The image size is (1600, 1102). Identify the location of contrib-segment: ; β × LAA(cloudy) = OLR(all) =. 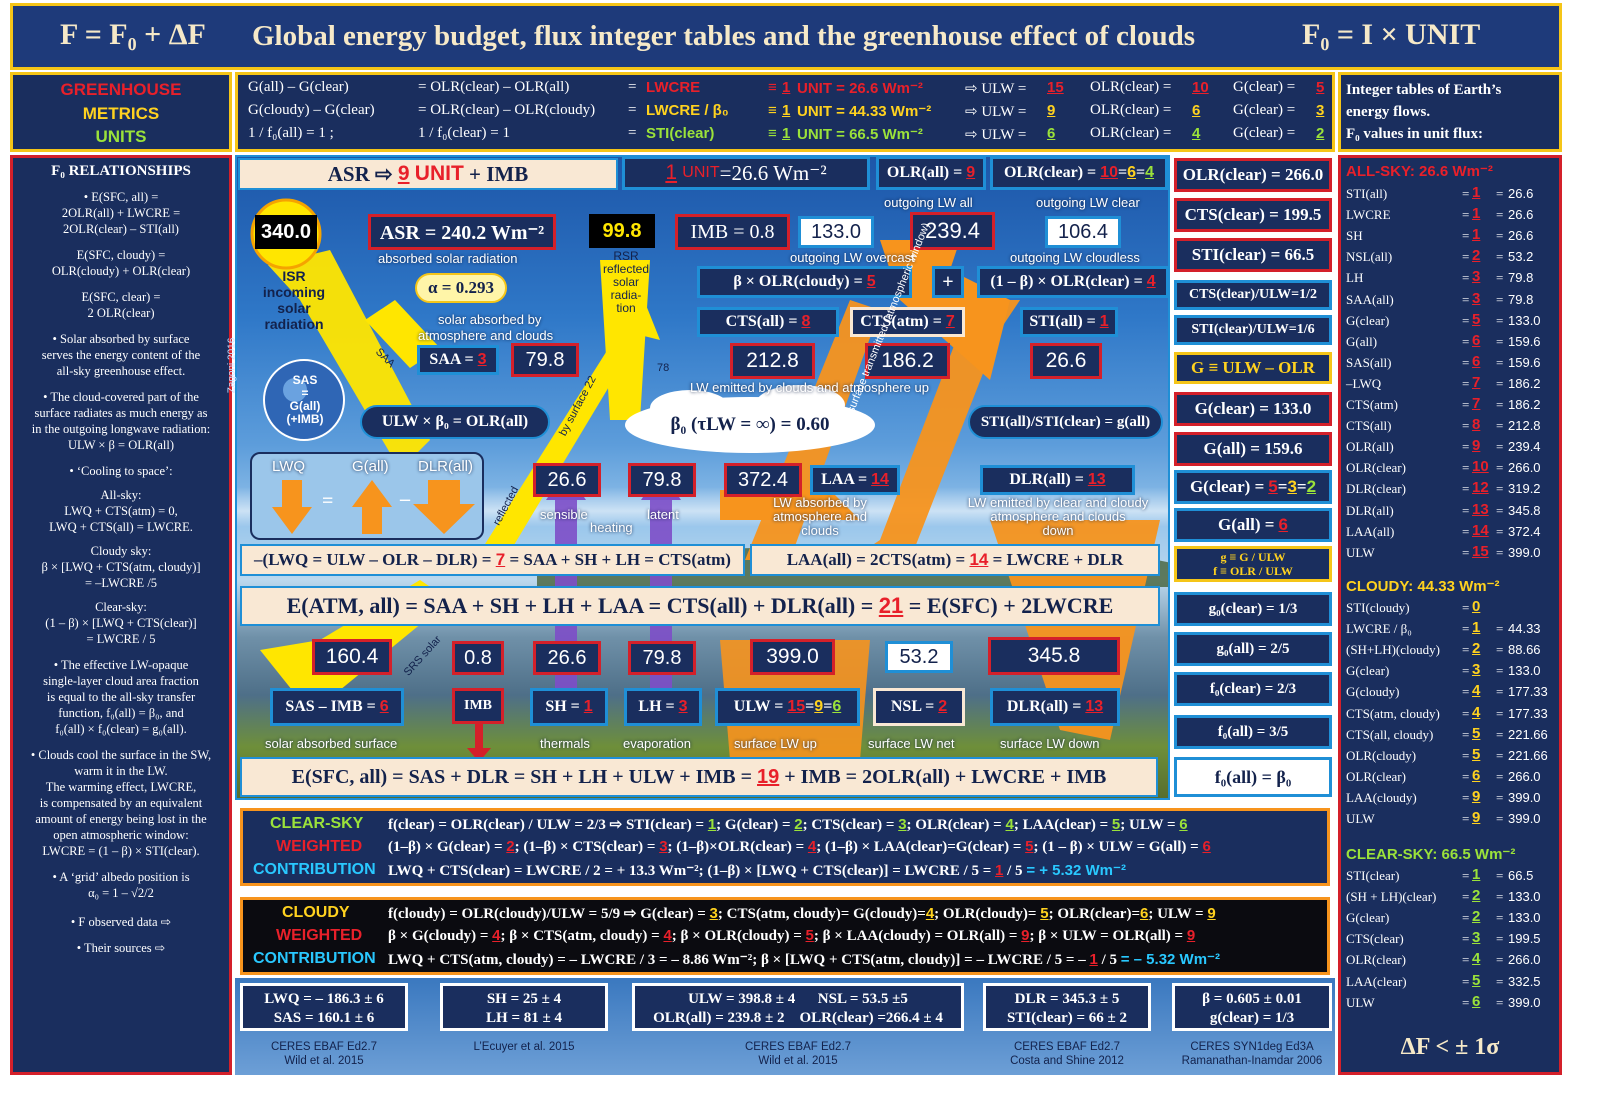
(917, 936).